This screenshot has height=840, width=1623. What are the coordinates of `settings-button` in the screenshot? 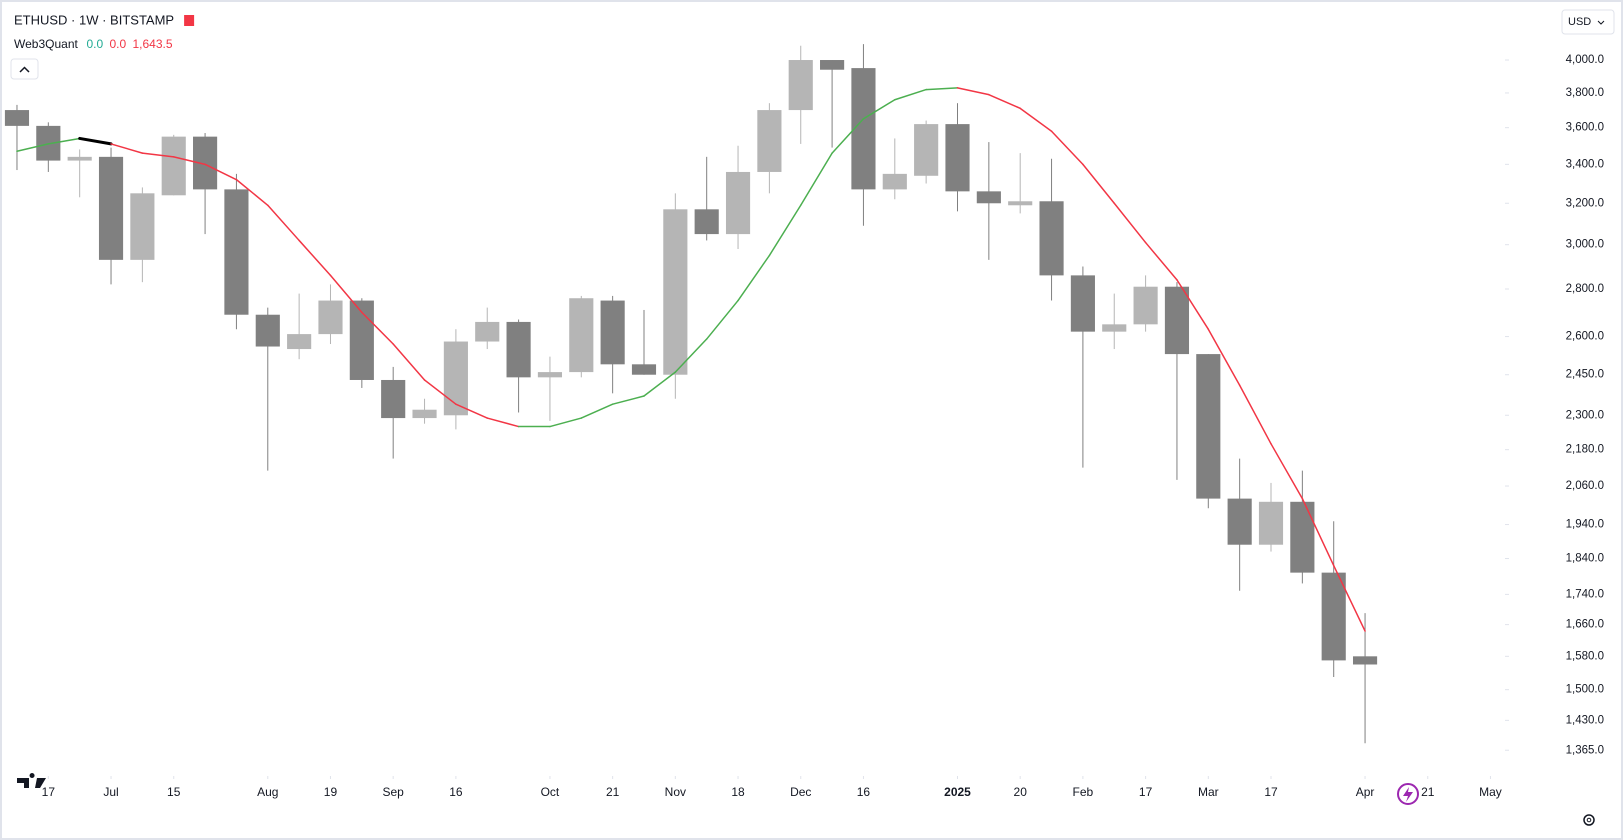 It's located at (1589, 820).